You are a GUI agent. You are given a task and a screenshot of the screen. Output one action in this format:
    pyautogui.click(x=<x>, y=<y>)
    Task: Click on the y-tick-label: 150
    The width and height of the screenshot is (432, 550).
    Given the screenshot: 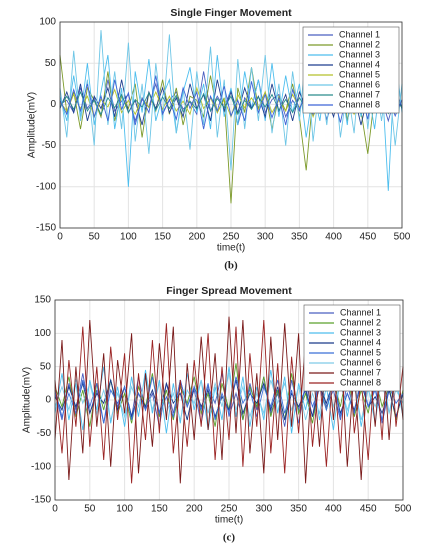 What is the action you would take?
    pyautogui.click(x=42, y=300)
    